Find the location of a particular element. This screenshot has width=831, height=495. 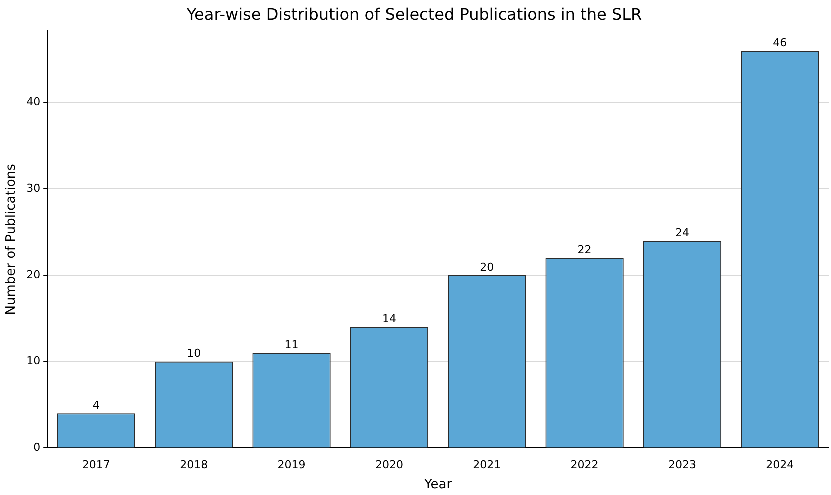

x-axis-title: Year is located at coordinates (438, 485).